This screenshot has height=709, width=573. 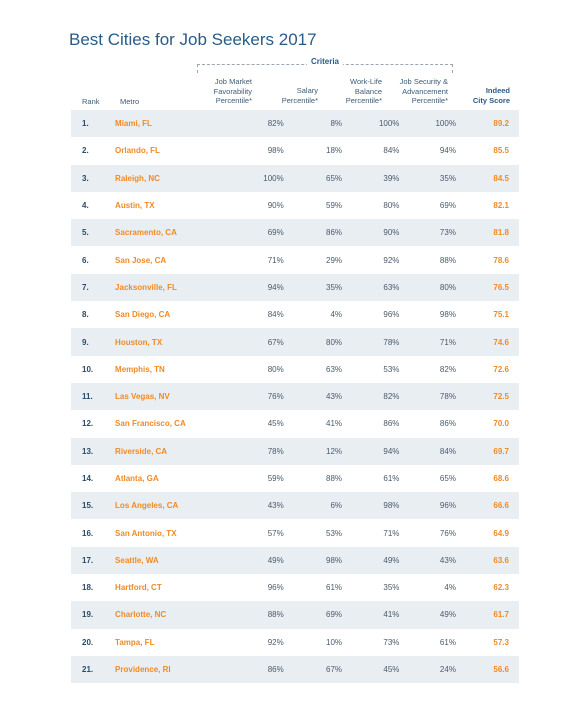 What do you see at coordinates (295, 314) in the screenshot?
I see `table-row: 8. San Diego, CA 84% 4% 96% 98% 75.1` at bounding box center [295, 314].